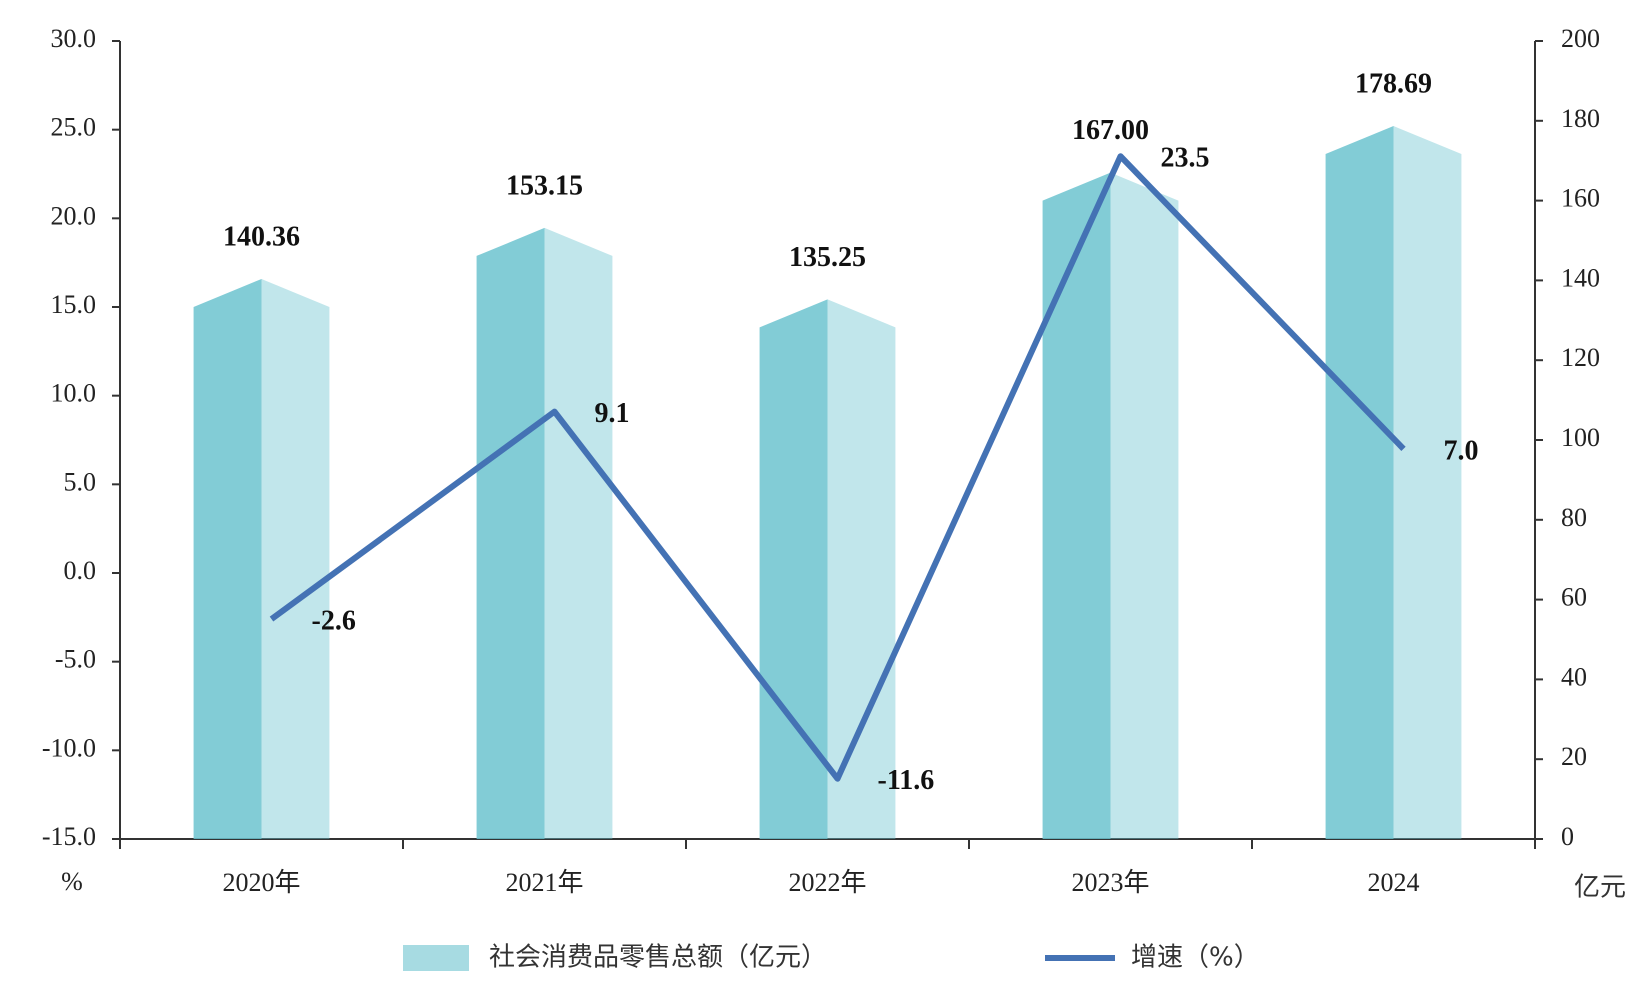  What do you see at coordinates (1580, 198) in the screenshot?
I see `y2-tick-label: 160` at bounding box center [1580, 198].